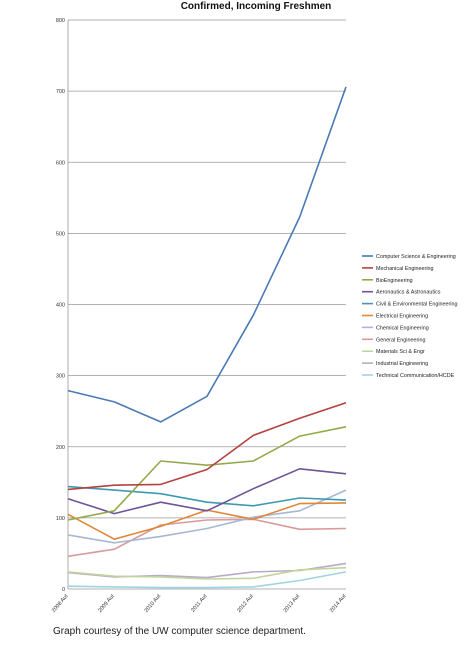  I want to click on legend-label: Mechanical Engineering, so click(405, 269).